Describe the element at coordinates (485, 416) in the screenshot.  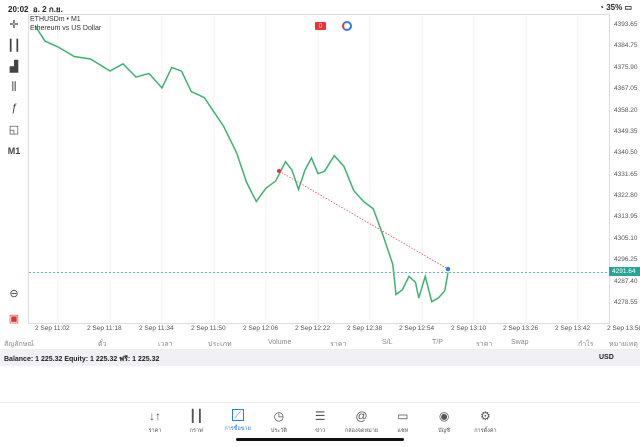
I see `settings-icon: ⚙` at that location.